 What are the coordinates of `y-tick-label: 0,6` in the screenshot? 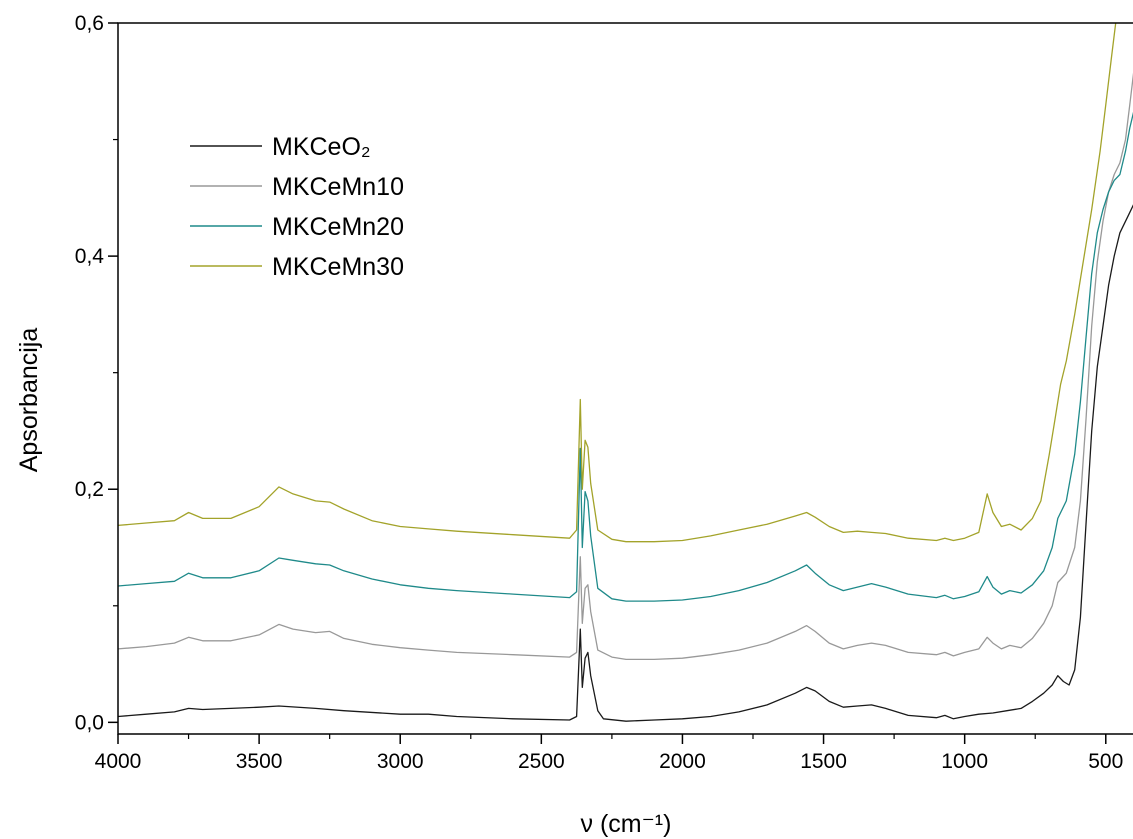 It's located at (89, 23).